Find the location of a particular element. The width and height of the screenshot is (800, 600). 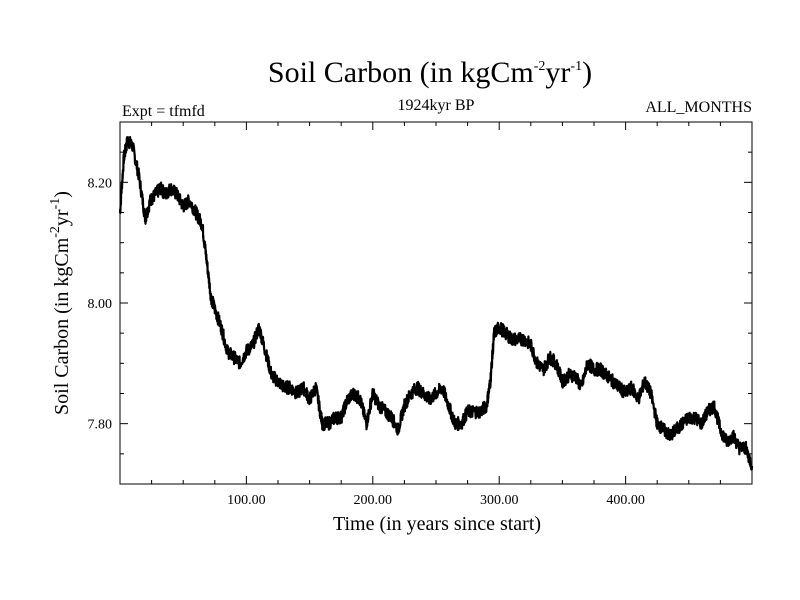

months-label: ALL_MONTHS is located at coordinates (698, 107).